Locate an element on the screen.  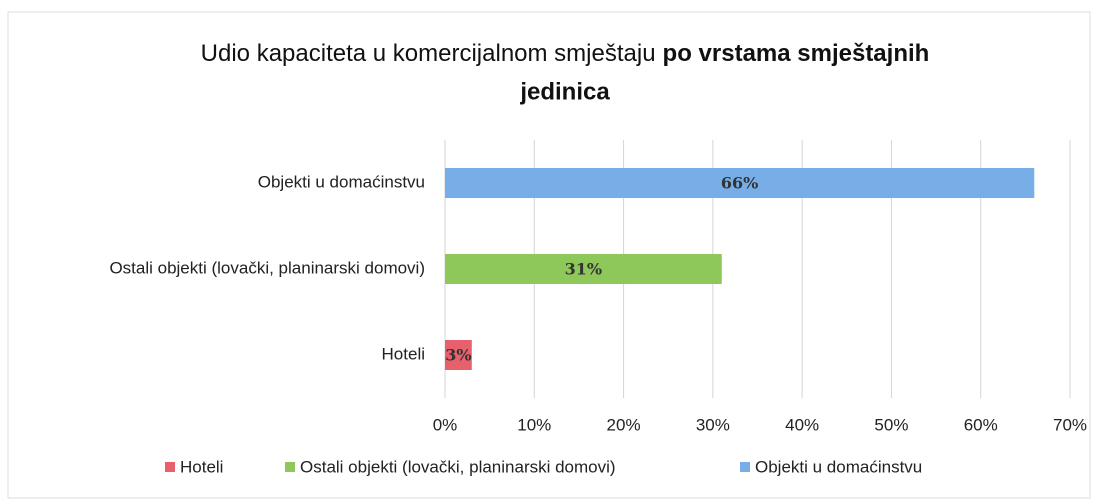
title-bold: po vrstama smještajnih is located at coordinates (796, 53).